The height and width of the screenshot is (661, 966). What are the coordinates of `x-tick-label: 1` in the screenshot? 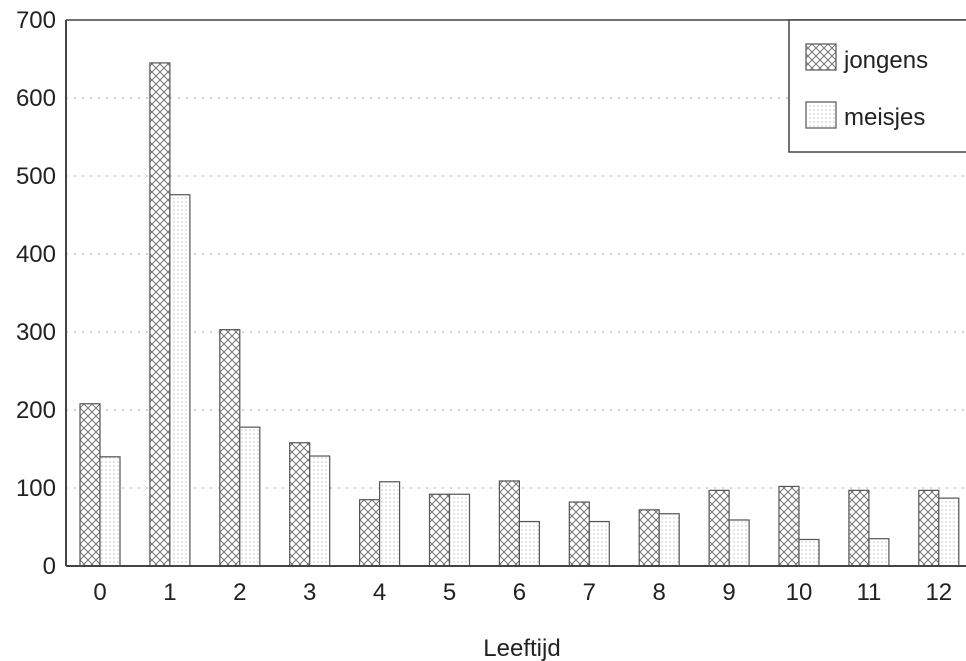 It's located at (169, 592).